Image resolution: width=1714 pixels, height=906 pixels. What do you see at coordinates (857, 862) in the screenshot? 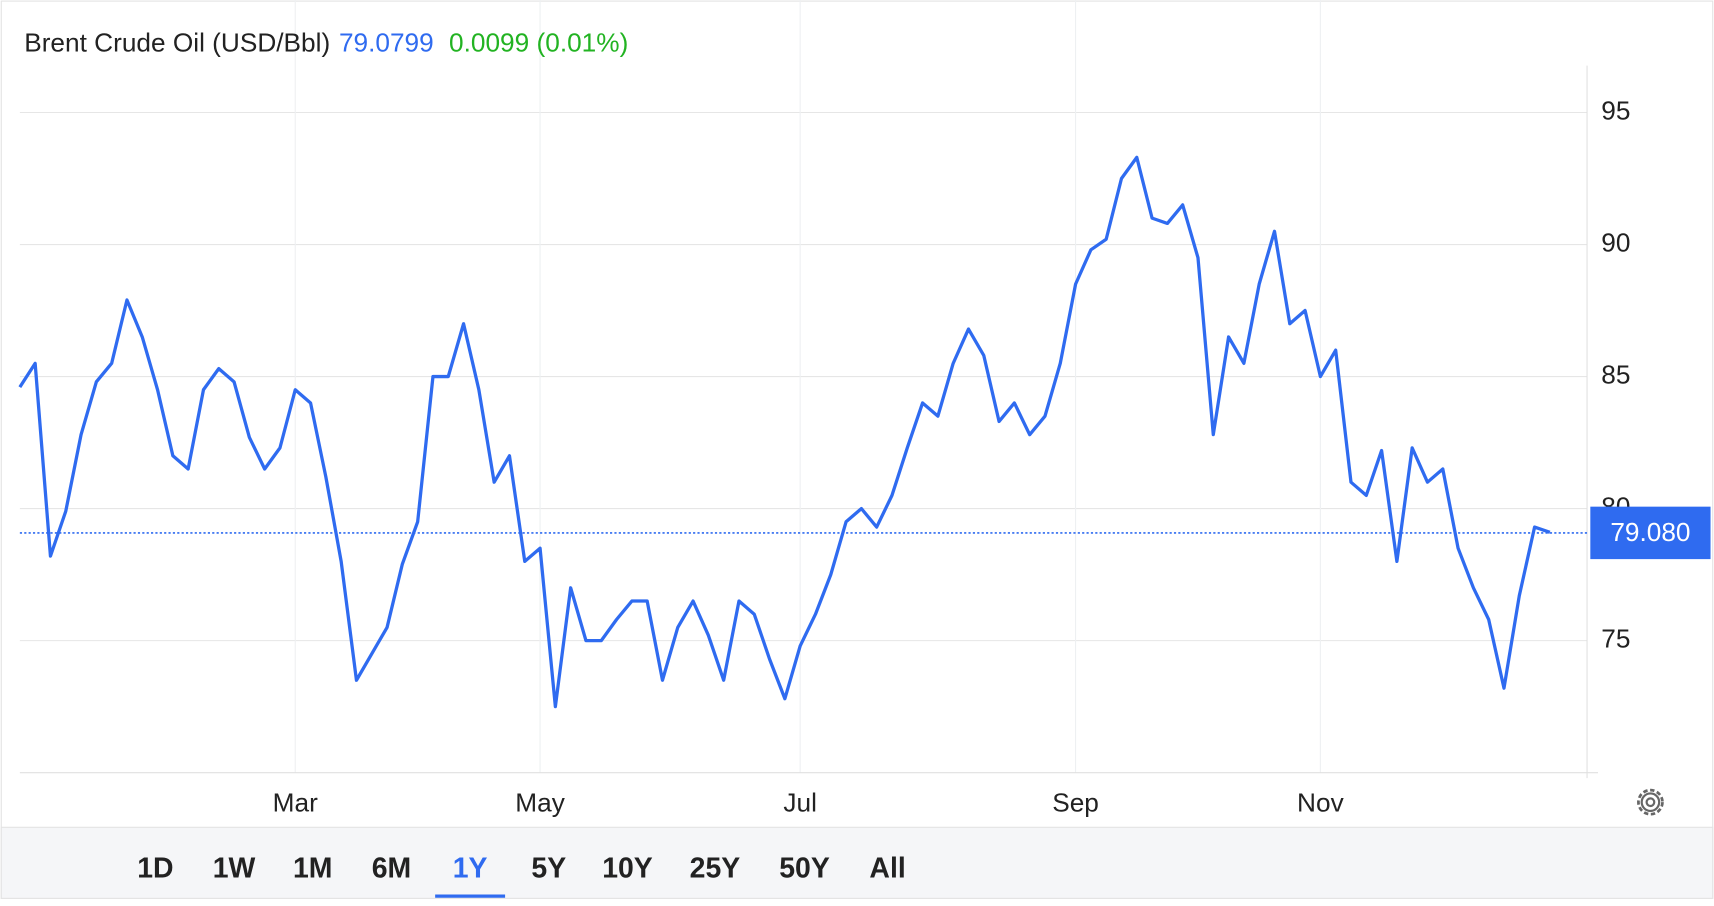
I see `range-bar` at bounding box center [857, 862].